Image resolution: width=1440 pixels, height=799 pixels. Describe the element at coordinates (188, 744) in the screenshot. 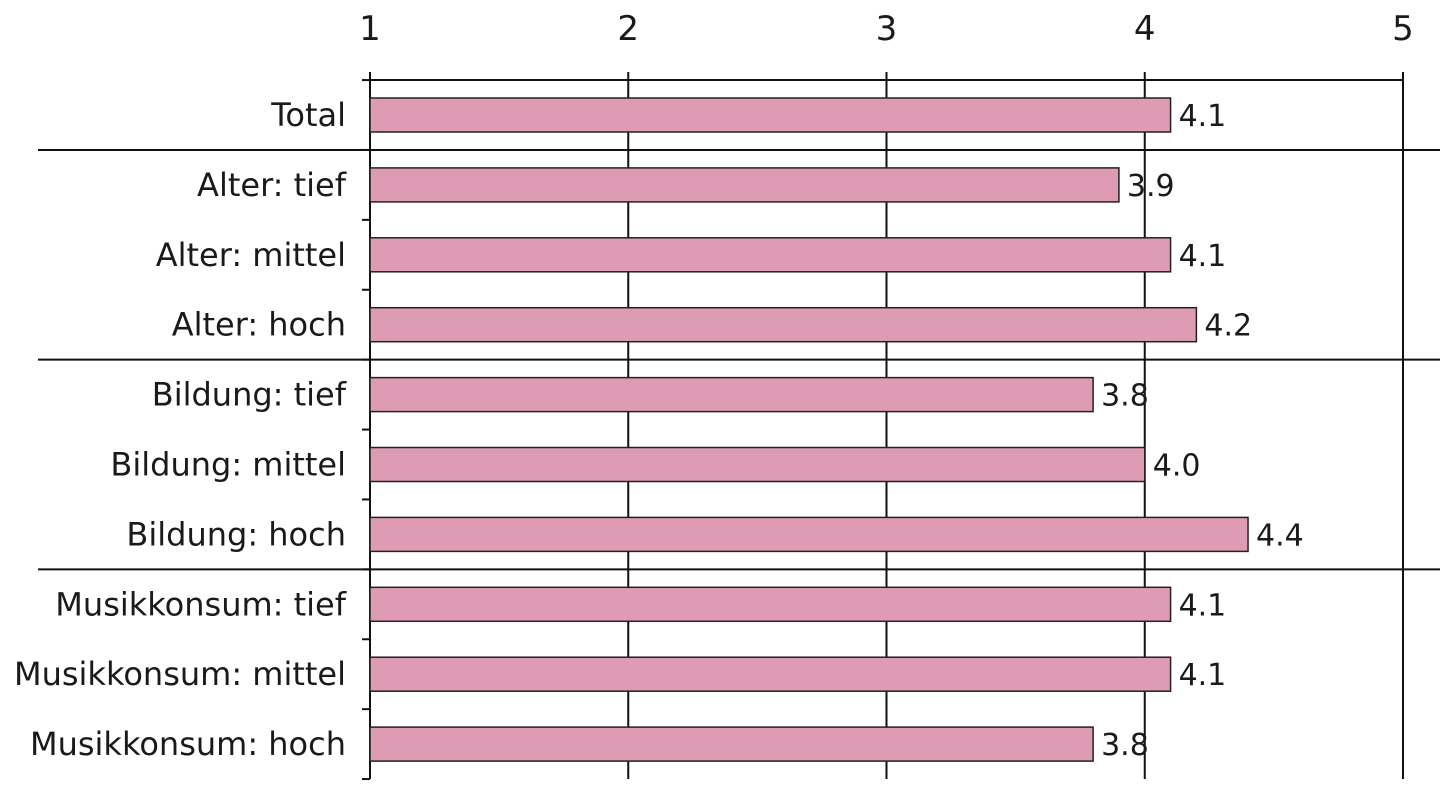

I see `category-label: Musikkonsum: hoch` at that location.